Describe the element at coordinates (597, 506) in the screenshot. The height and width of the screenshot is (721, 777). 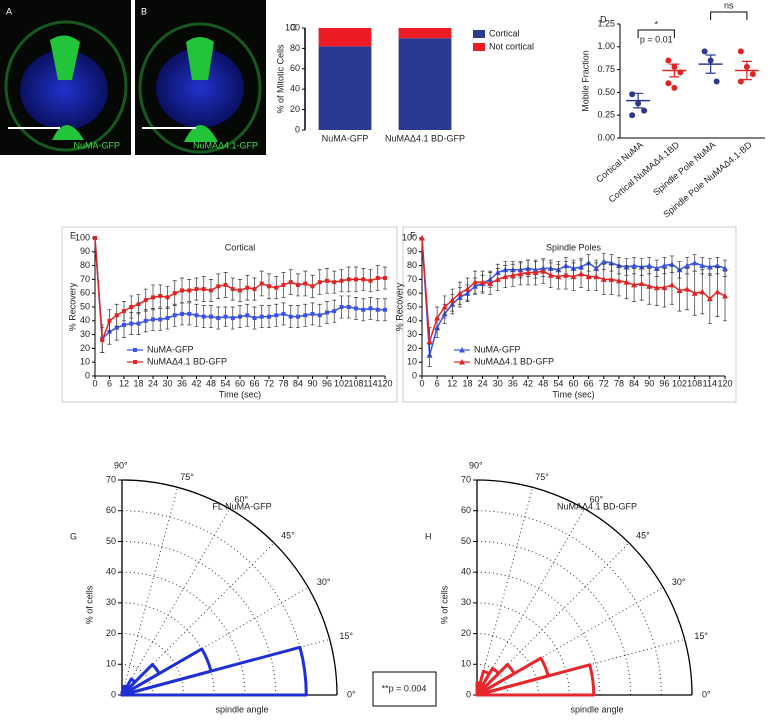
I see `chart-title: NuMAΔ4.1 BD-GFP` at that location.